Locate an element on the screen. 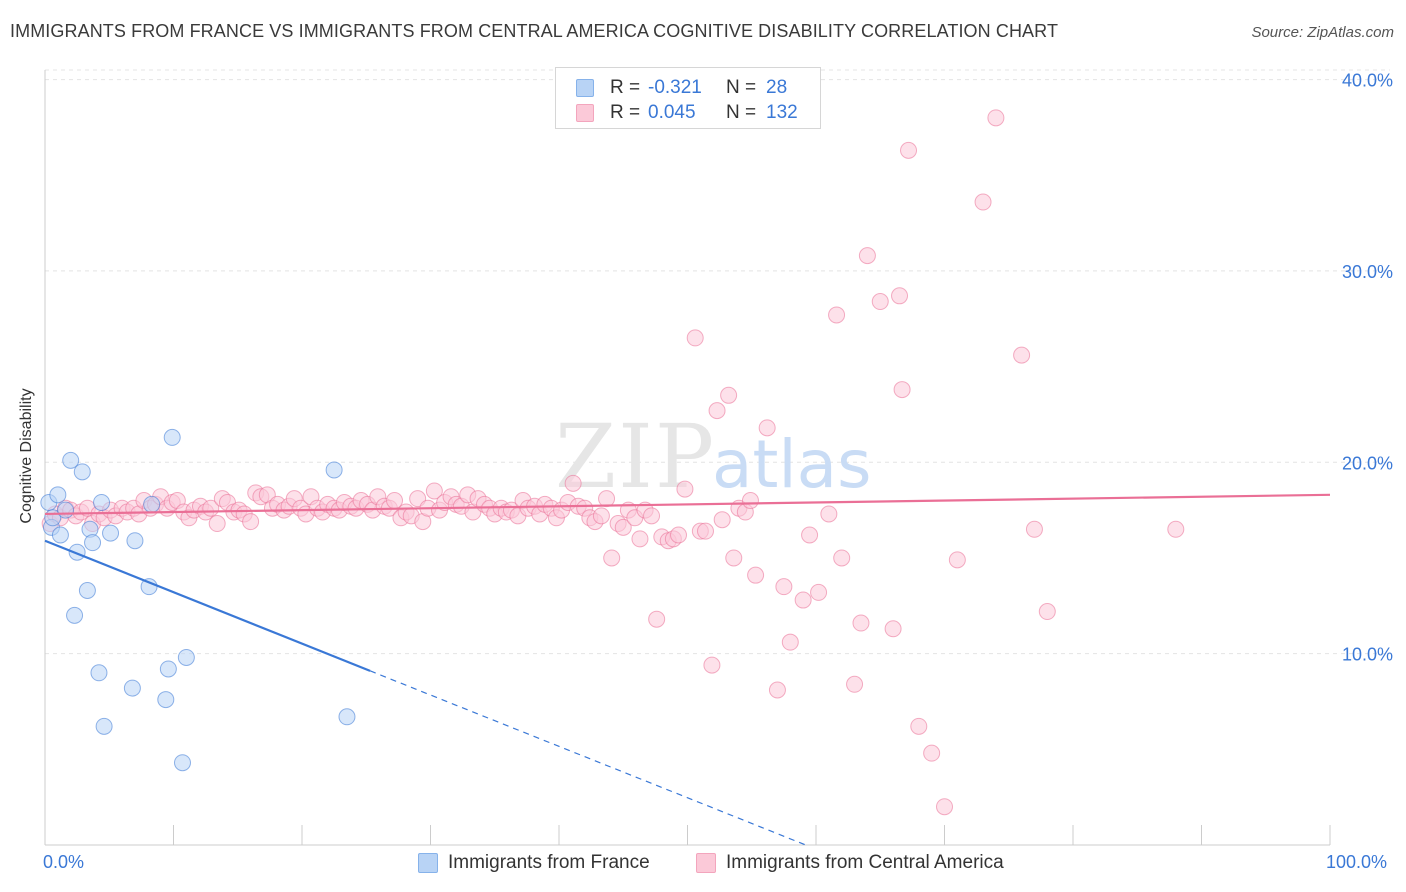  y-tick-label: 40.0% is located at coordinates (1367, 81).